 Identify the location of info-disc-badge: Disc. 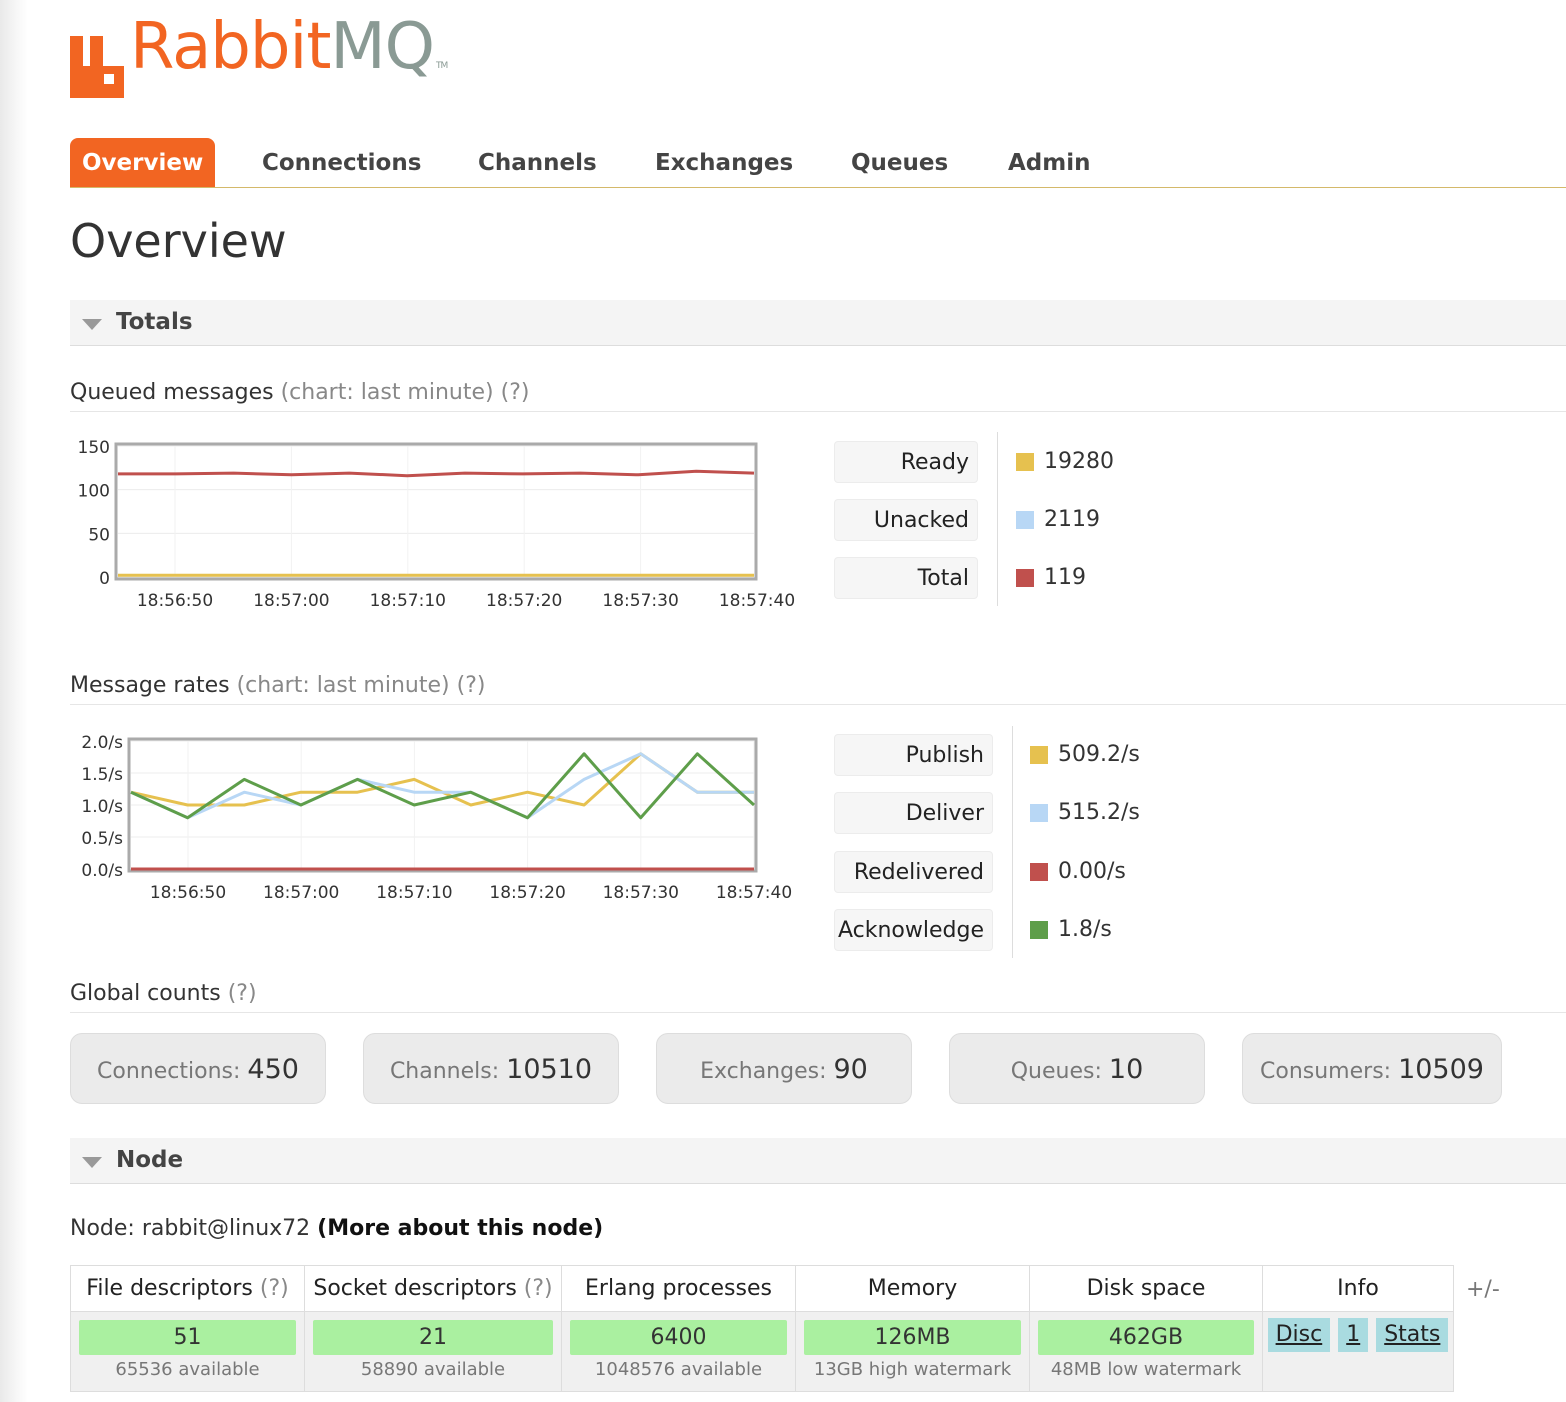
(1299, 1335).